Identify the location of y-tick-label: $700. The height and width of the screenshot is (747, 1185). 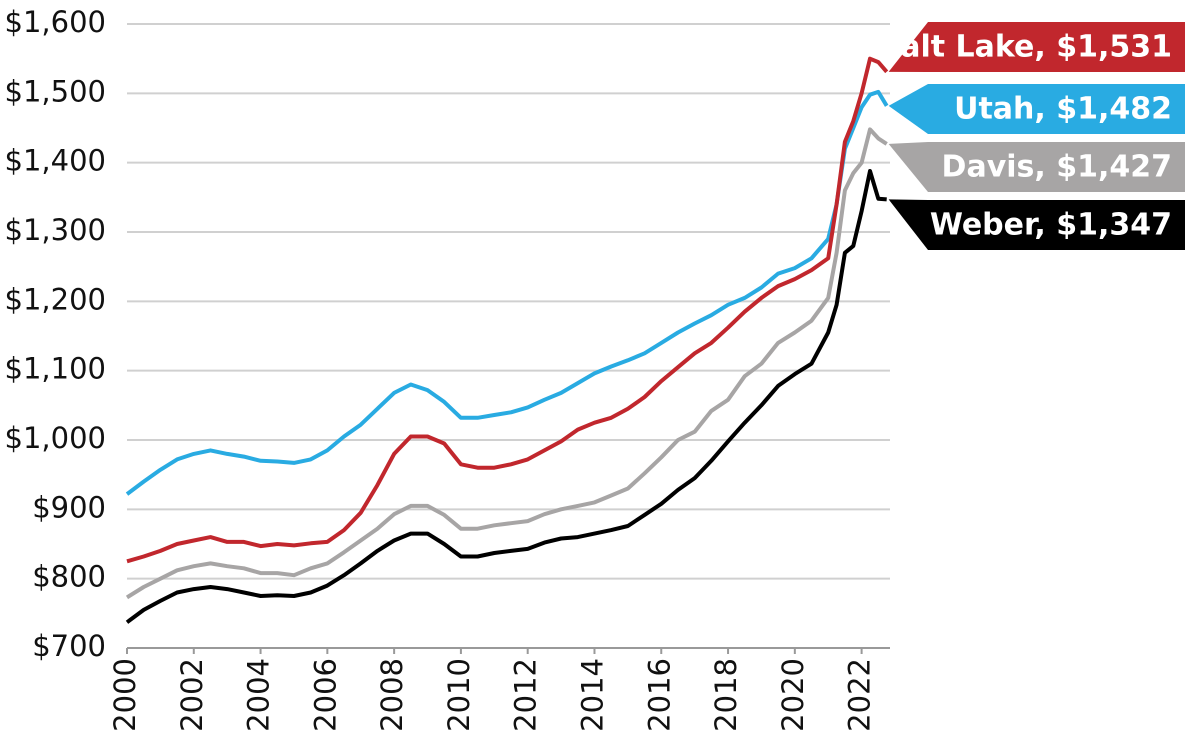
(69, 646).